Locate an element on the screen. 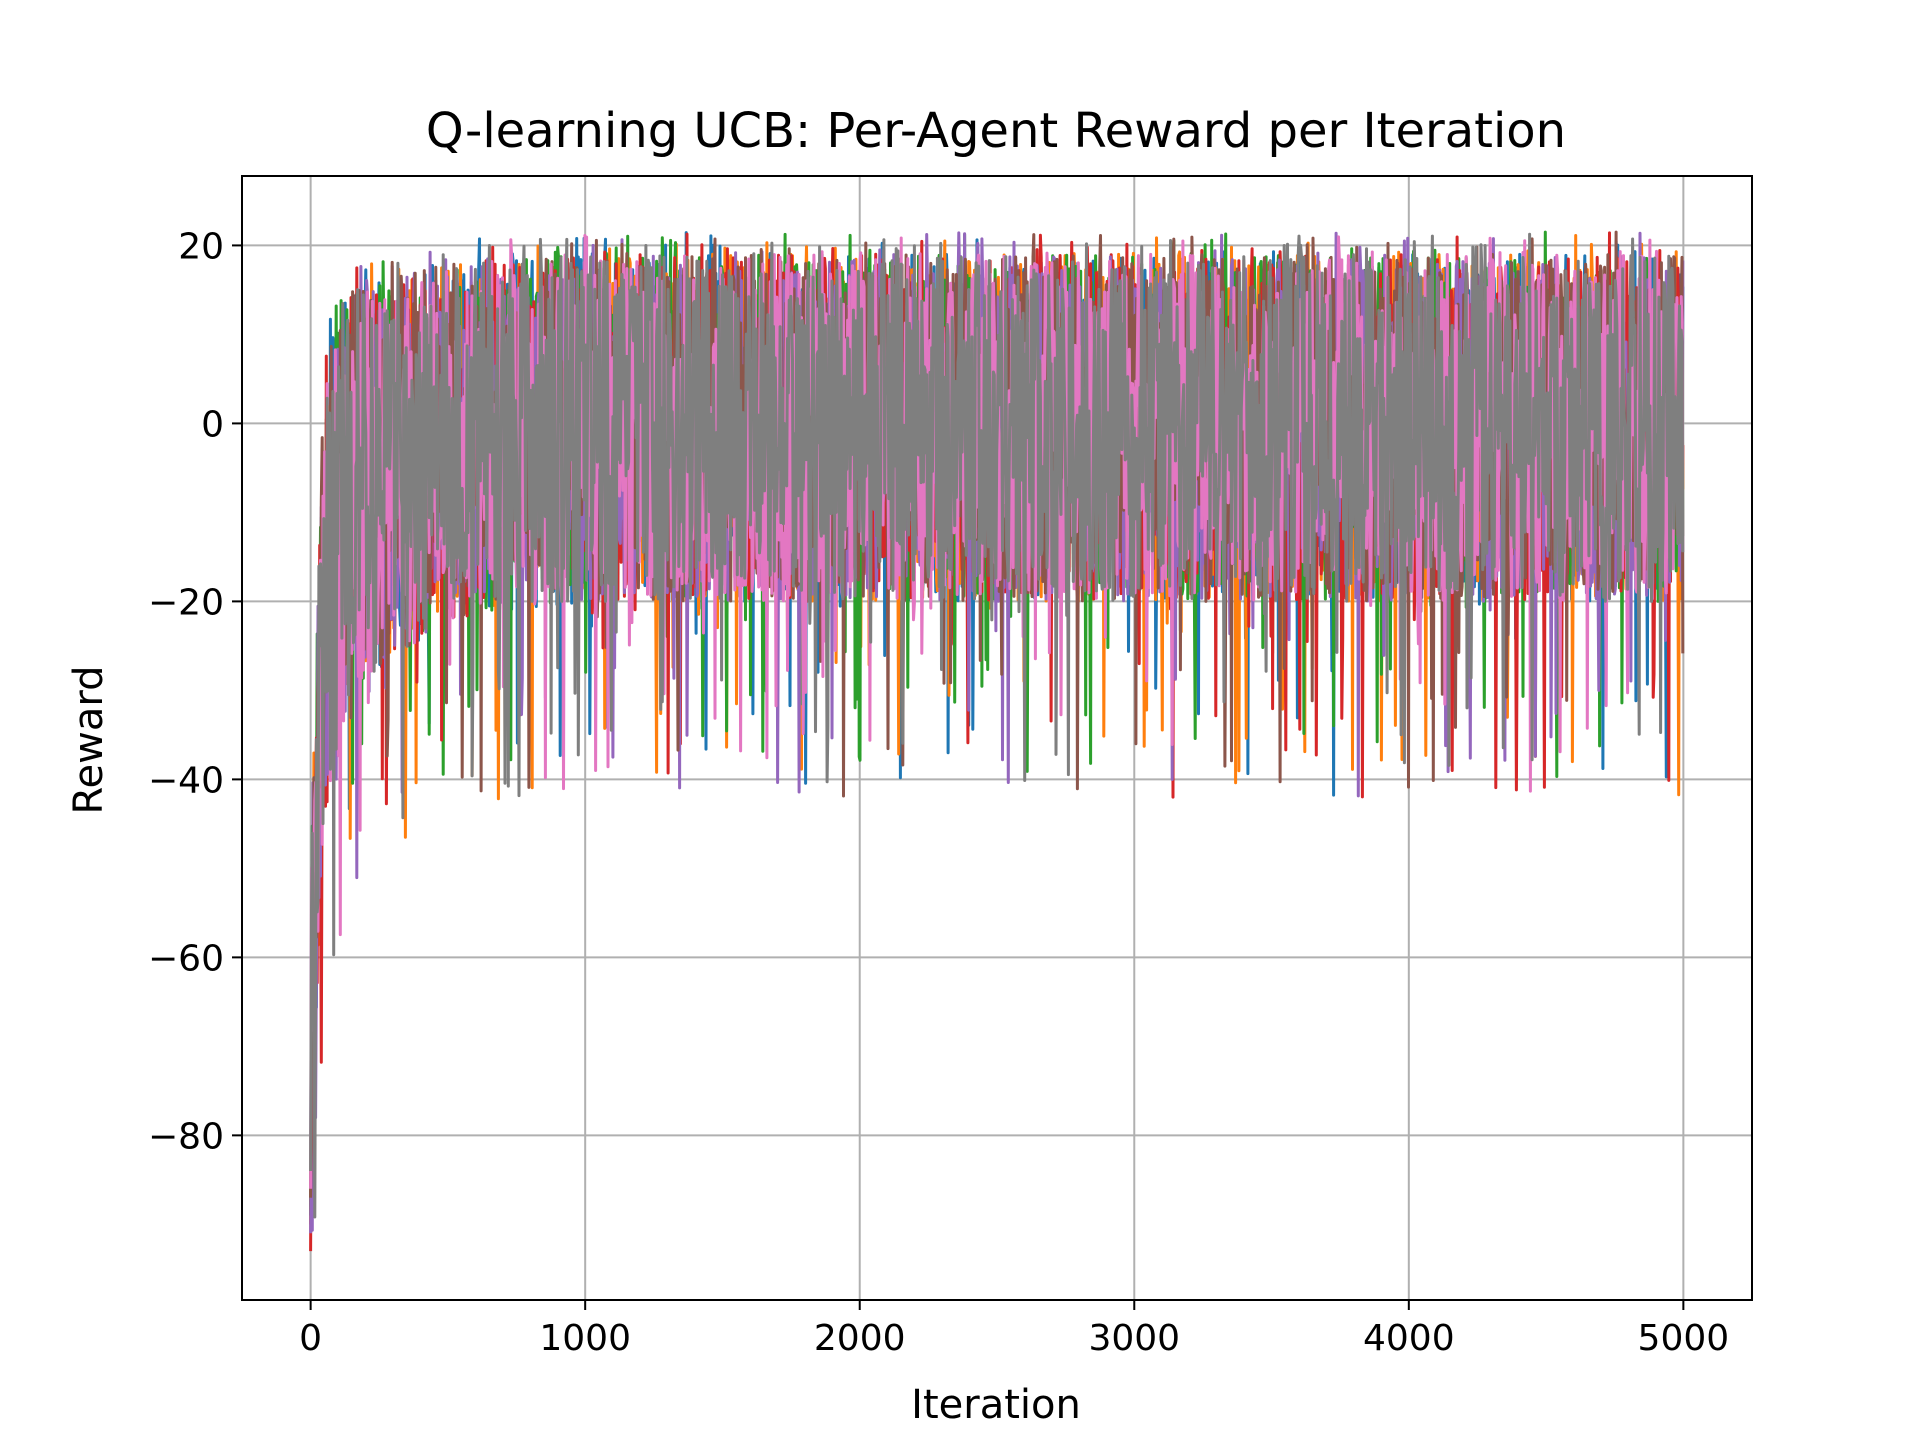  y-tick-label: −40 is located at coordinates (186, 780).